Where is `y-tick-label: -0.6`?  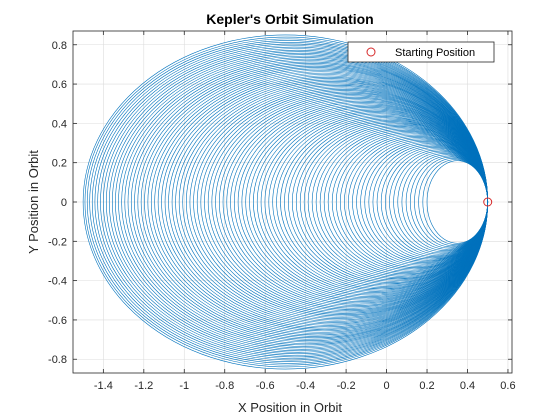 y-tick-label: -0.6 is located at coordinates (57, 321).